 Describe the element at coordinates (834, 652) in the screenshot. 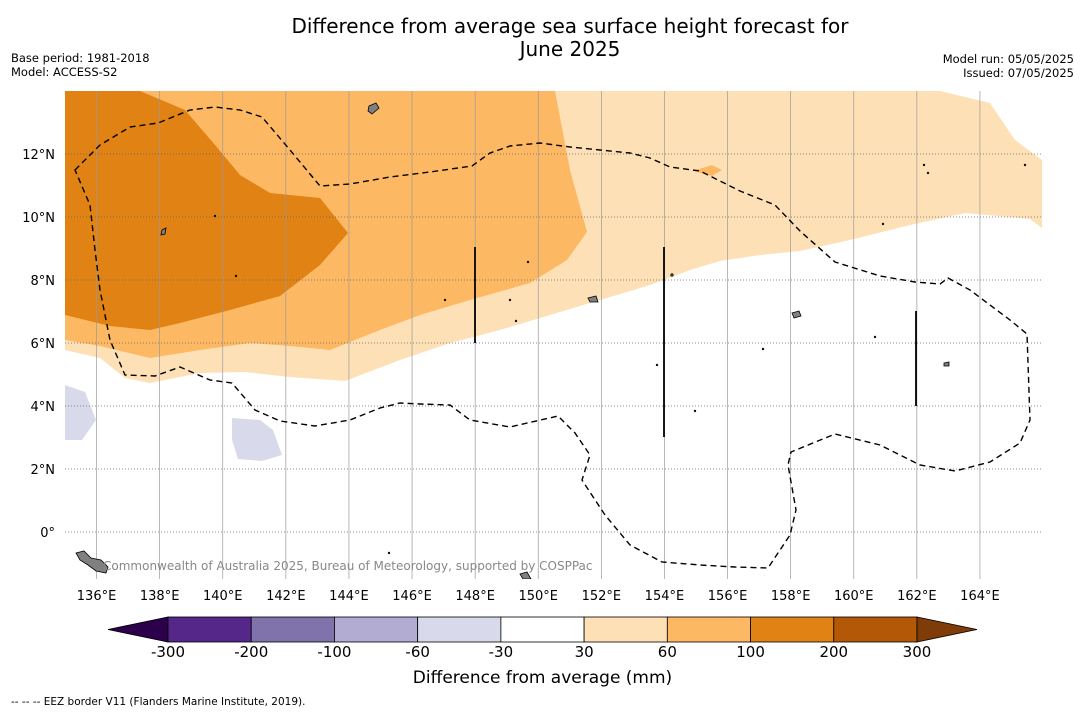

I see `colorbar-tick-label: 200` at that location.